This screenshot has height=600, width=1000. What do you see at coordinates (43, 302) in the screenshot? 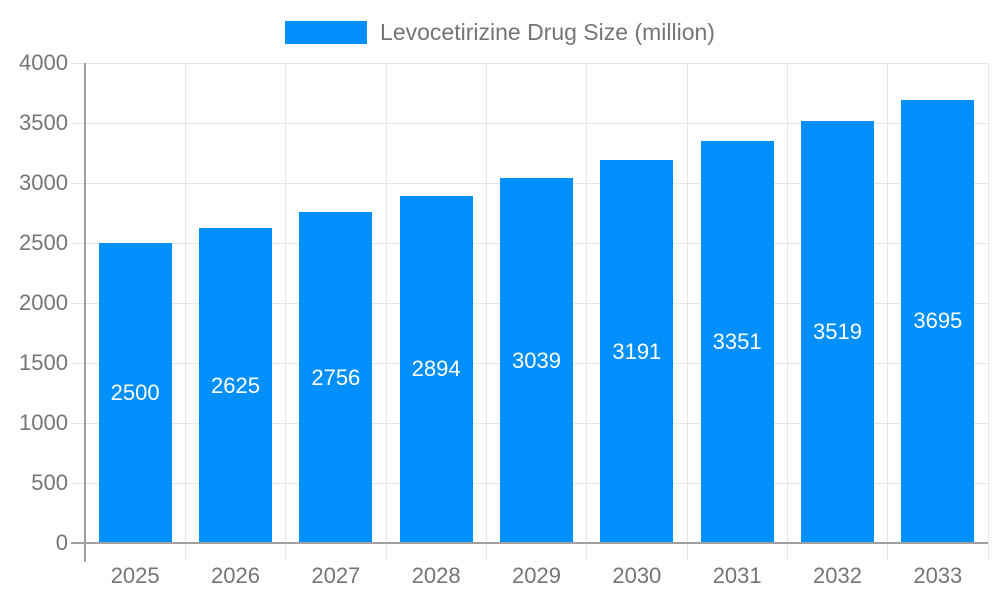
I see `y-axis-label-2000: 2000` at bounding box center [43, 302].